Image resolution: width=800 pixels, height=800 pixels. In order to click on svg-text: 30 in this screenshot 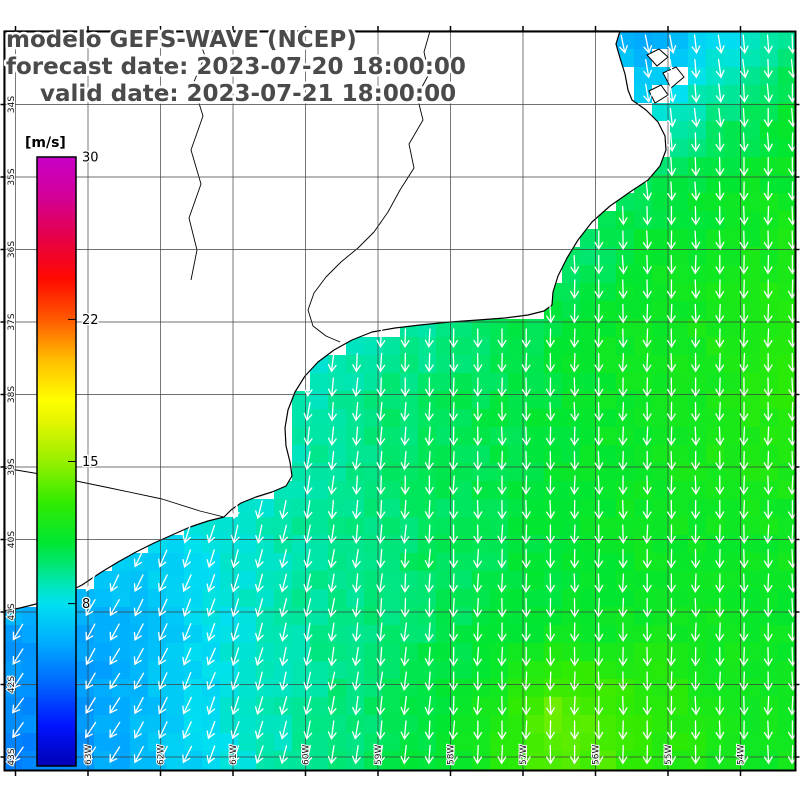, I will do `click(90, 158)`.